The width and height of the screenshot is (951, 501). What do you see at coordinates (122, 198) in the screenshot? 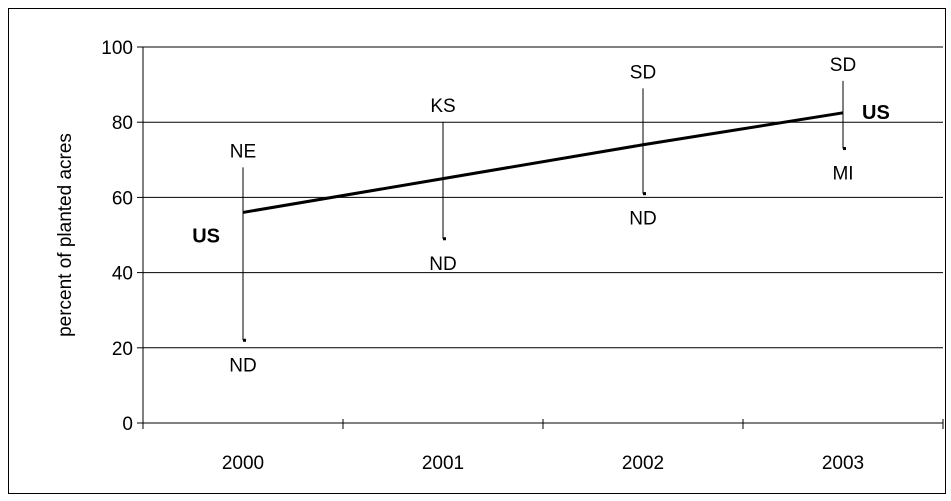
I see `y-tick-label: 60` at bounding box center [122, 198].